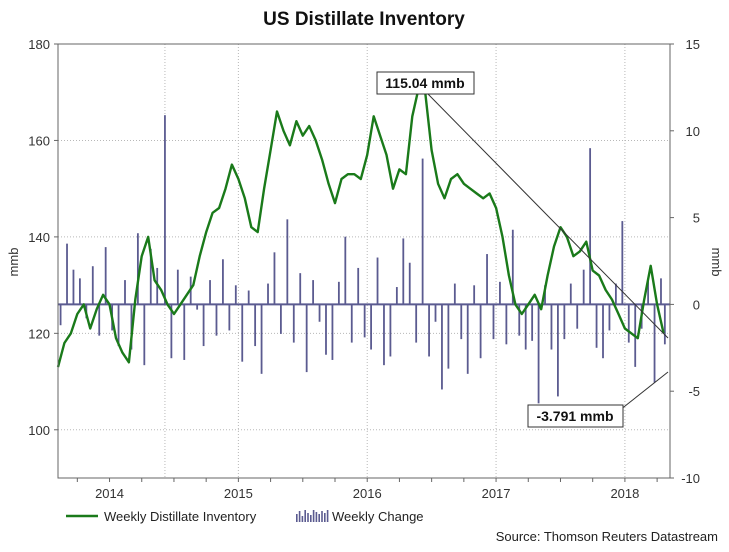 The width and height of the screenshot is (729, 552). I want to click on annotation-top: 115.04 mmb, so click(424, 83).